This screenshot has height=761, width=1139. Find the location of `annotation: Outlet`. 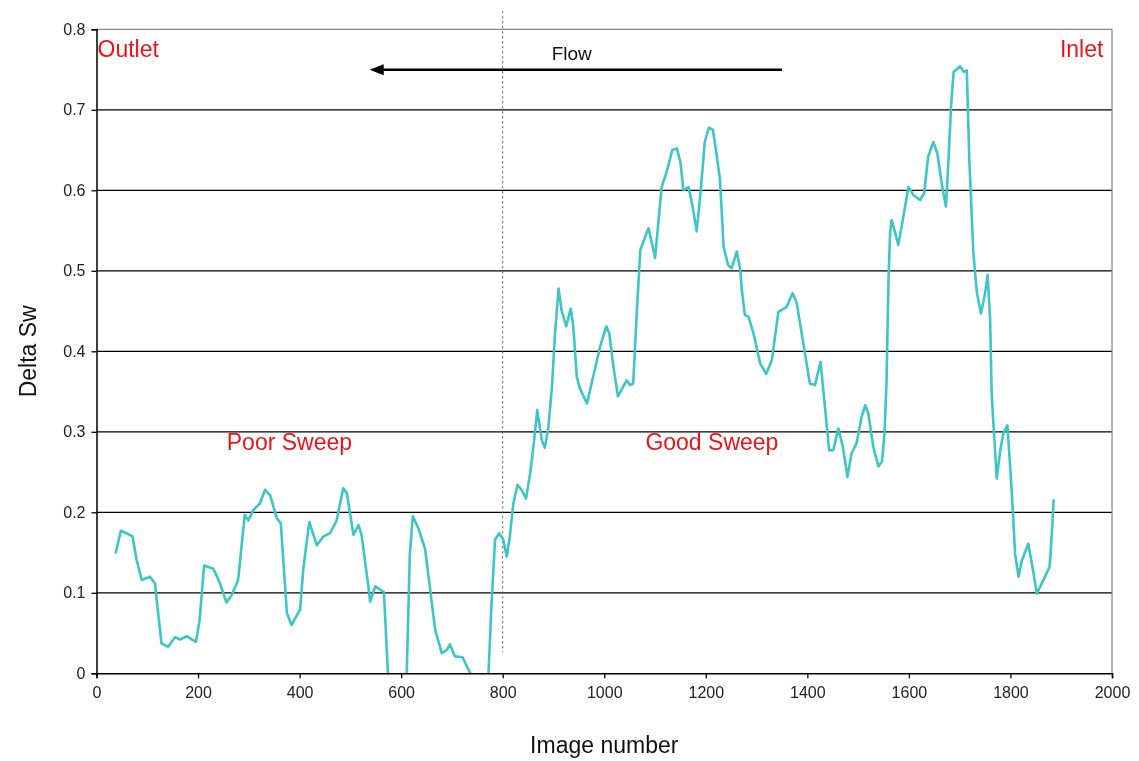

annotation: Outlet is located at coordinates (128, 48).